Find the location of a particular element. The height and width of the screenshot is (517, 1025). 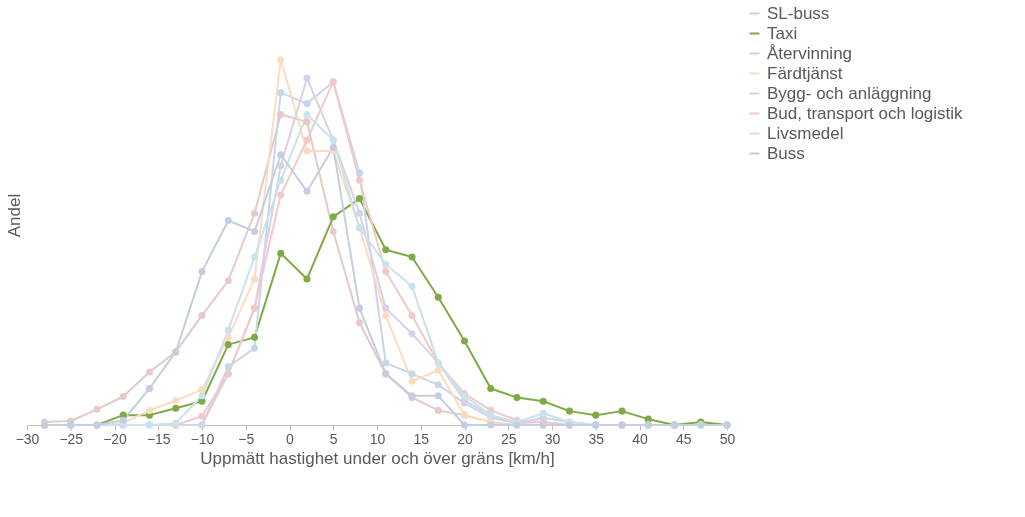

x-tick-label: 35 is located at coordinates (596, 438).